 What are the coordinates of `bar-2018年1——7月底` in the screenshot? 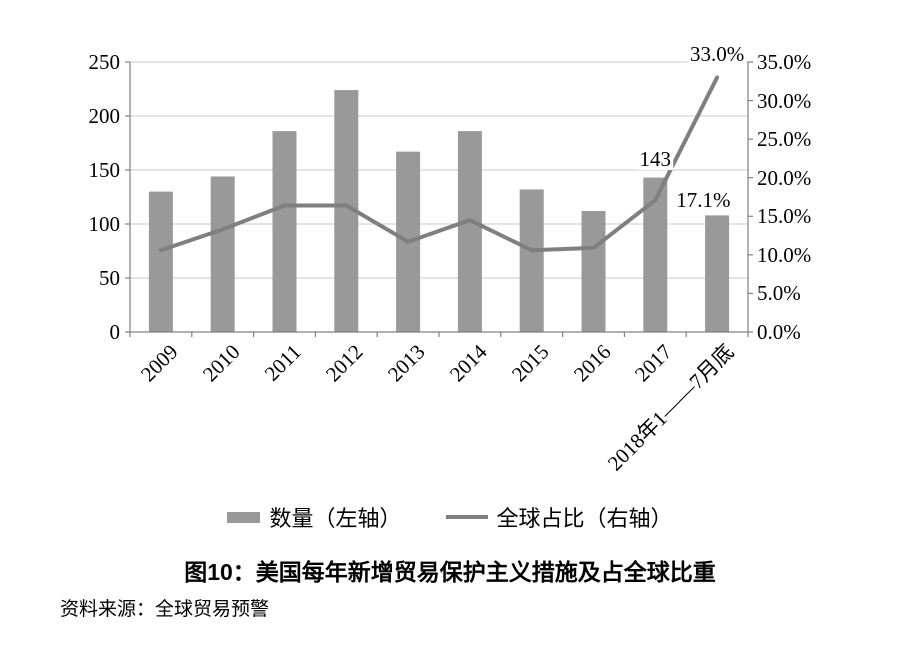 It's located at (717, 273).